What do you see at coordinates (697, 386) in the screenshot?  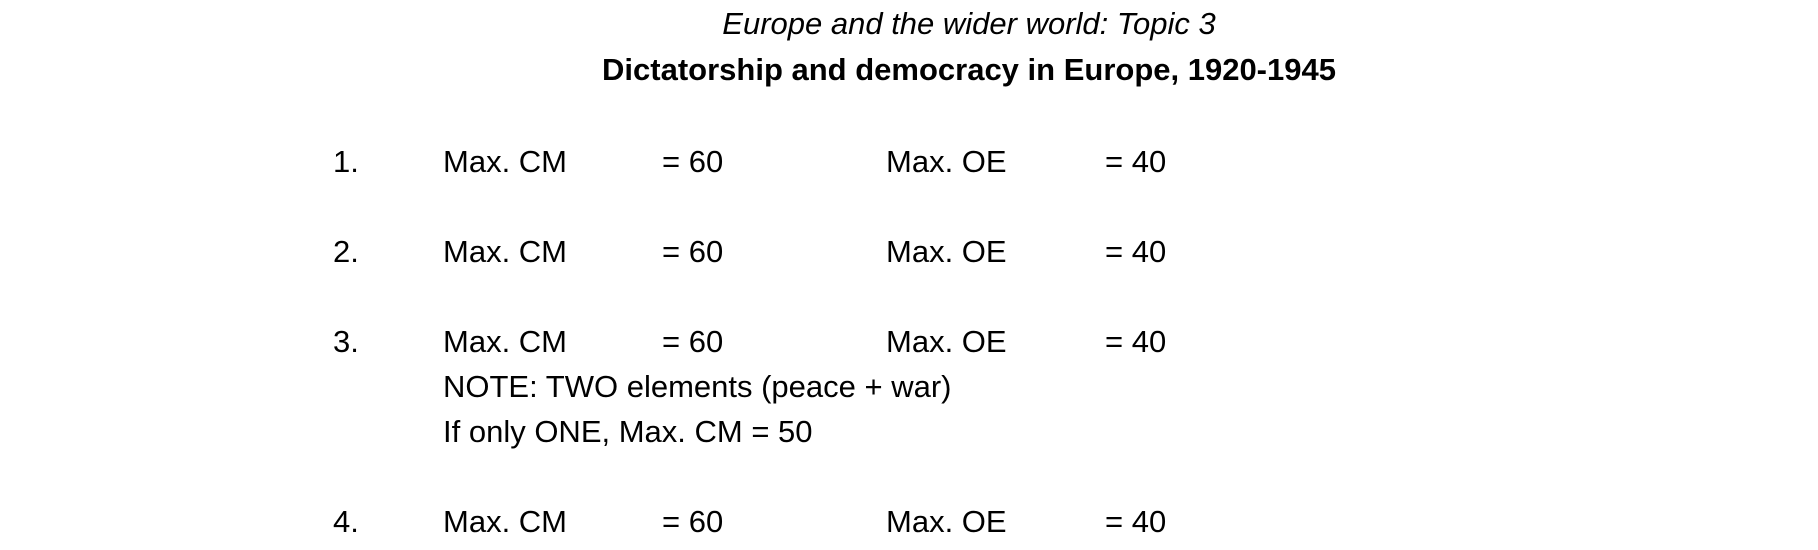 I see `note-line: NOTE: TWO elements (peace + war)` at bounding box center [697, 386].